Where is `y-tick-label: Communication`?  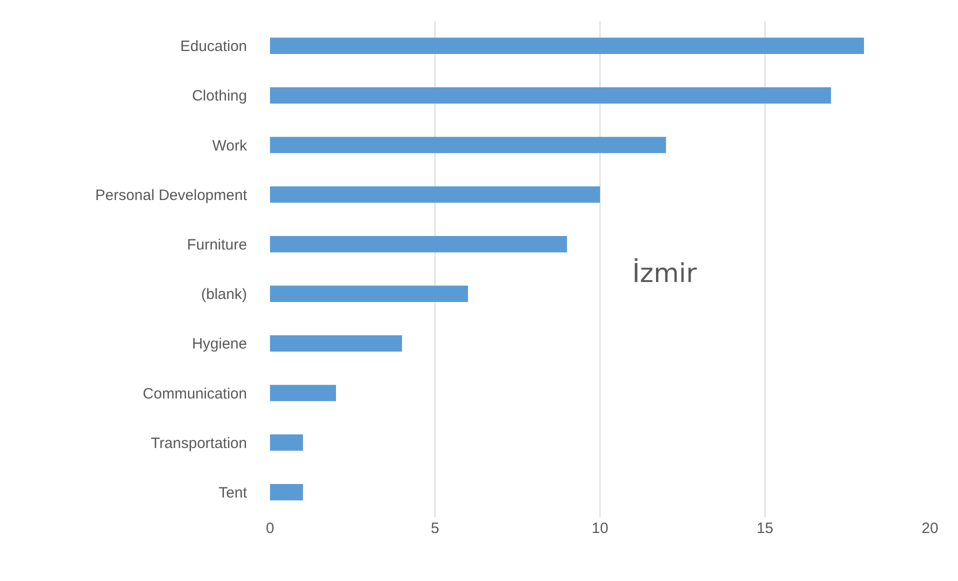 y-tick-label: Communication is located at coordinates (194, 393).